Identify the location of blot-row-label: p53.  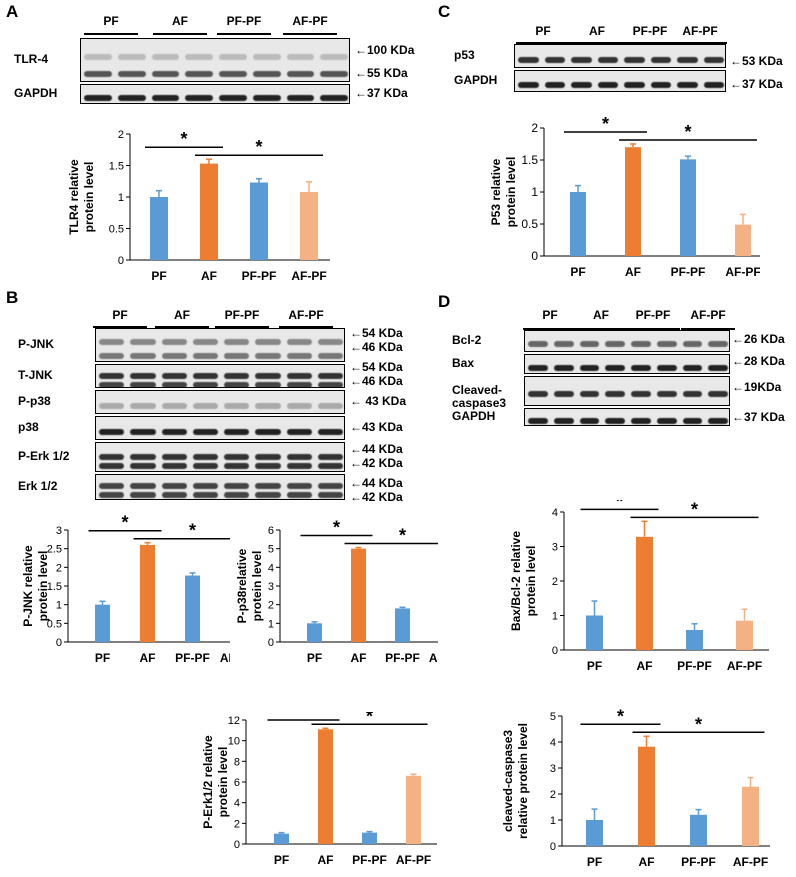
(464, 55).